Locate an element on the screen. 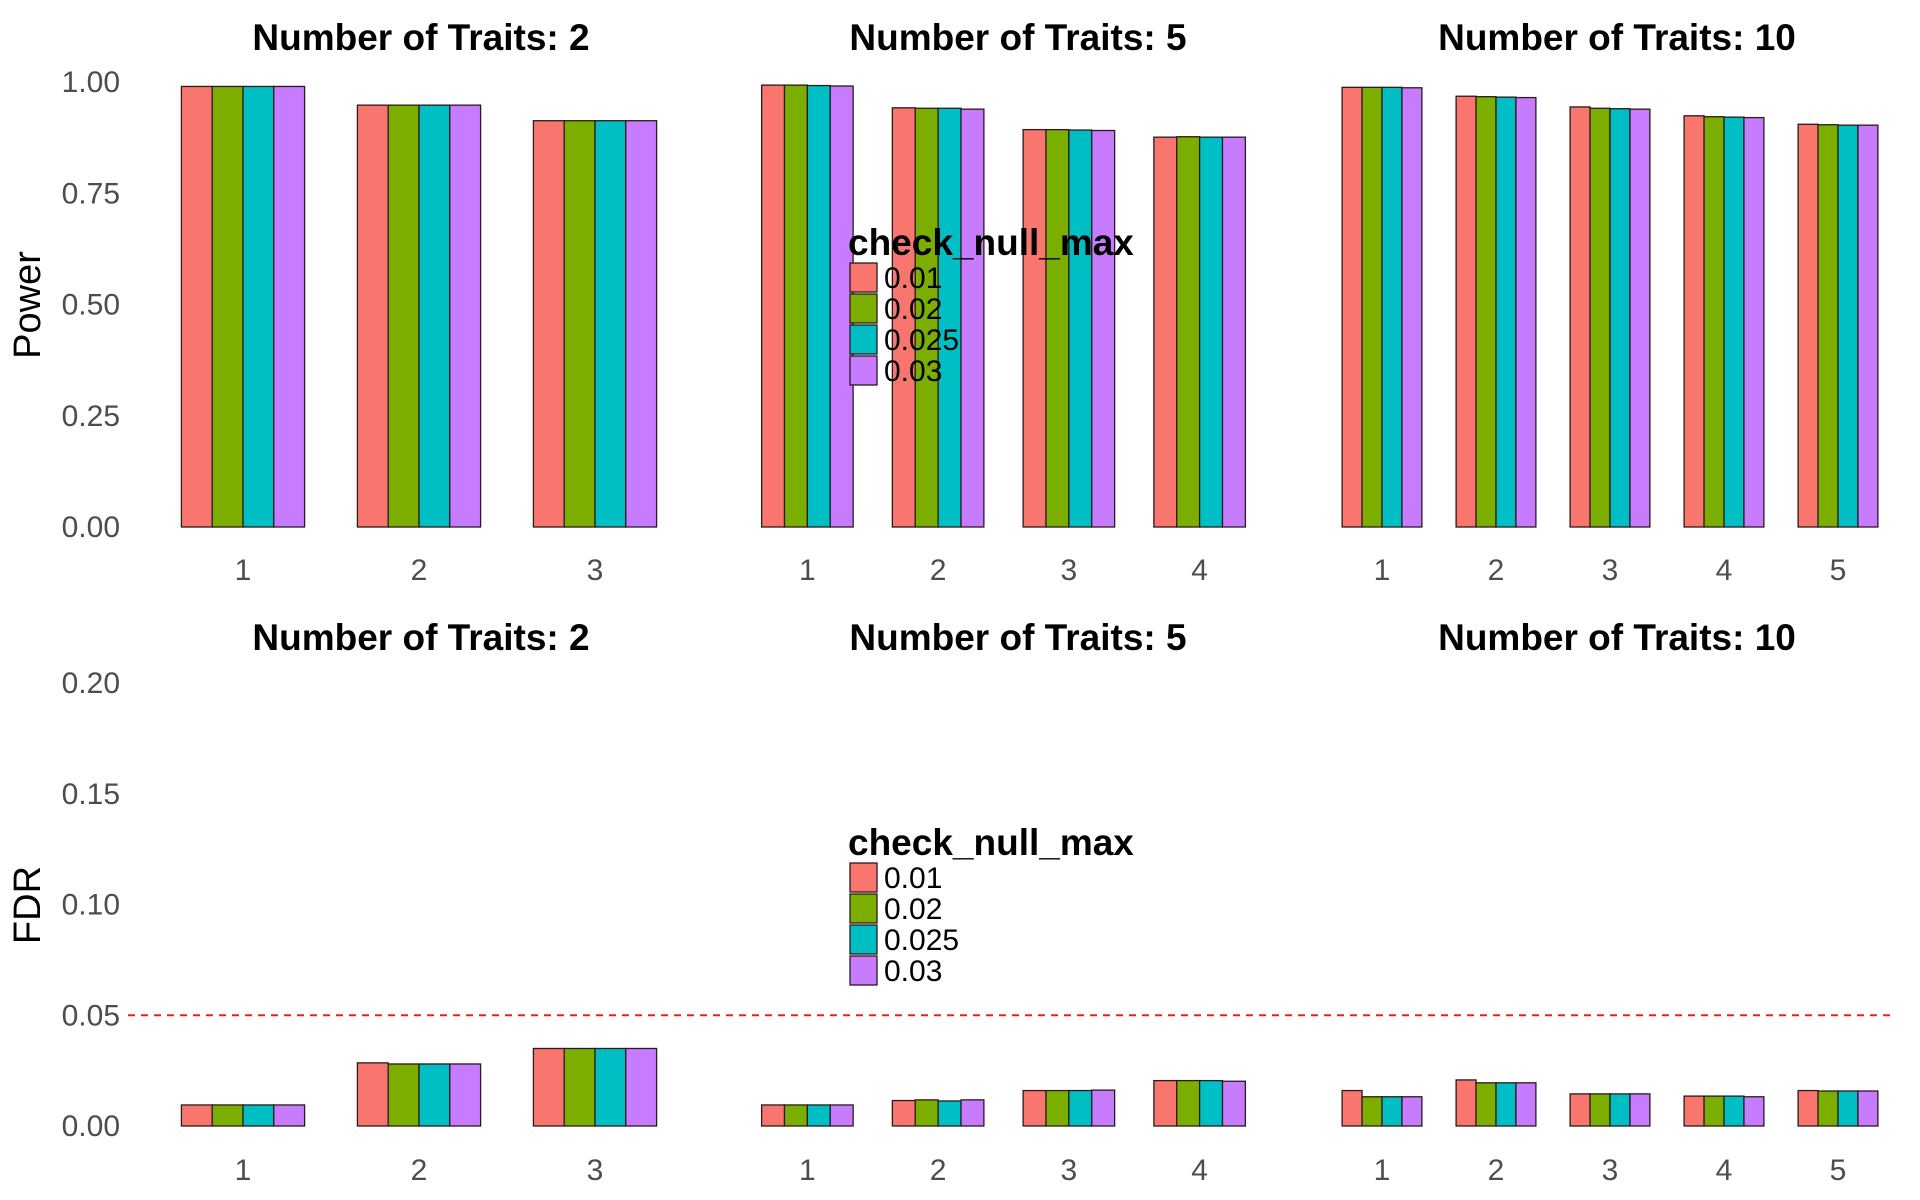  panel-title: Number of Traits: 2 is located at coordinates (420, 637).